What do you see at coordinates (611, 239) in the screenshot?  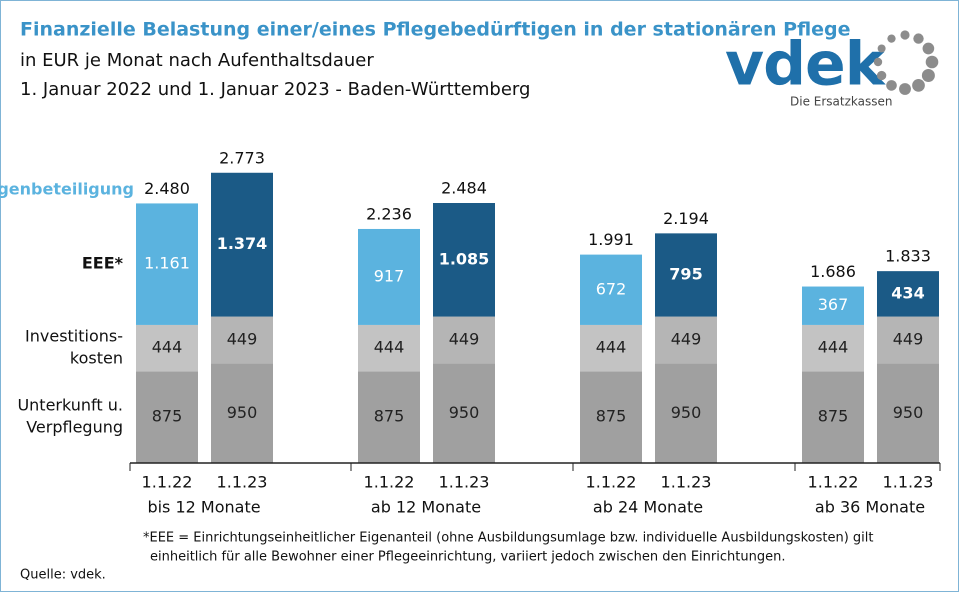 I see `total-label: 1.991` at bounding box center [611, 239].